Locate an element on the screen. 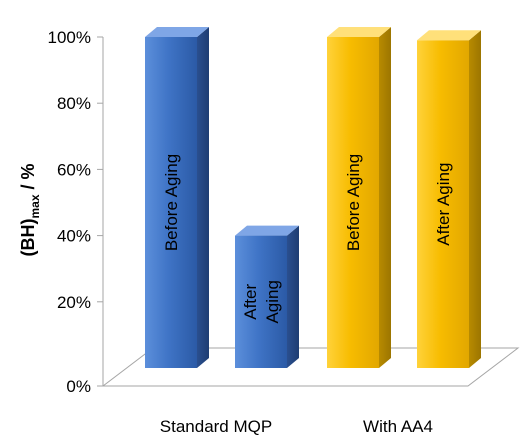 This screenshot has width=520, height=440. category-labels: Standard MQP With AA4 is located at coordinates (296, 426).